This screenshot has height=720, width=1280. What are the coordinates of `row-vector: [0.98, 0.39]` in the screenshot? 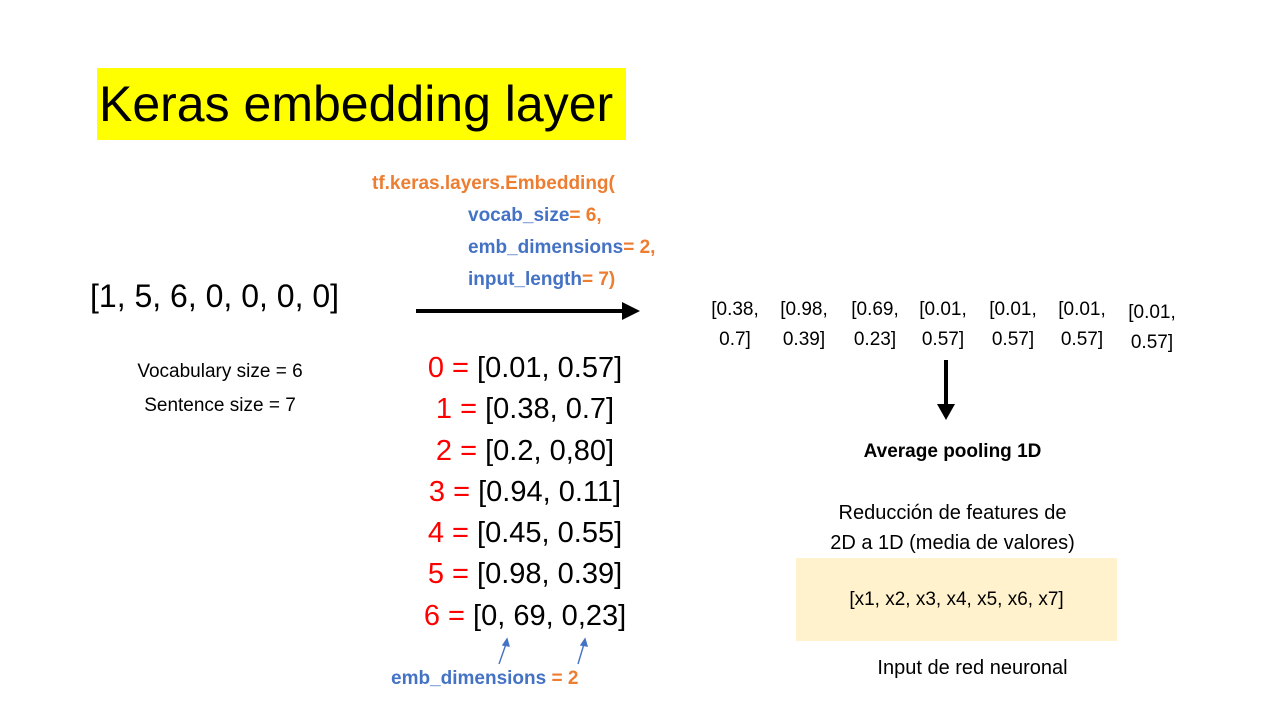 It's located at (550, 574).